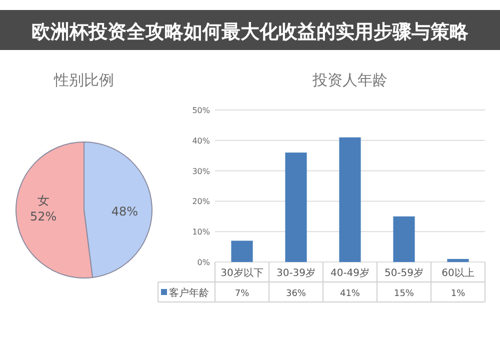 The image size is (500, 362). Describe the element at coordinates (201, 171) in the screenshot. I see `y-tick-label: 30%` at that location.